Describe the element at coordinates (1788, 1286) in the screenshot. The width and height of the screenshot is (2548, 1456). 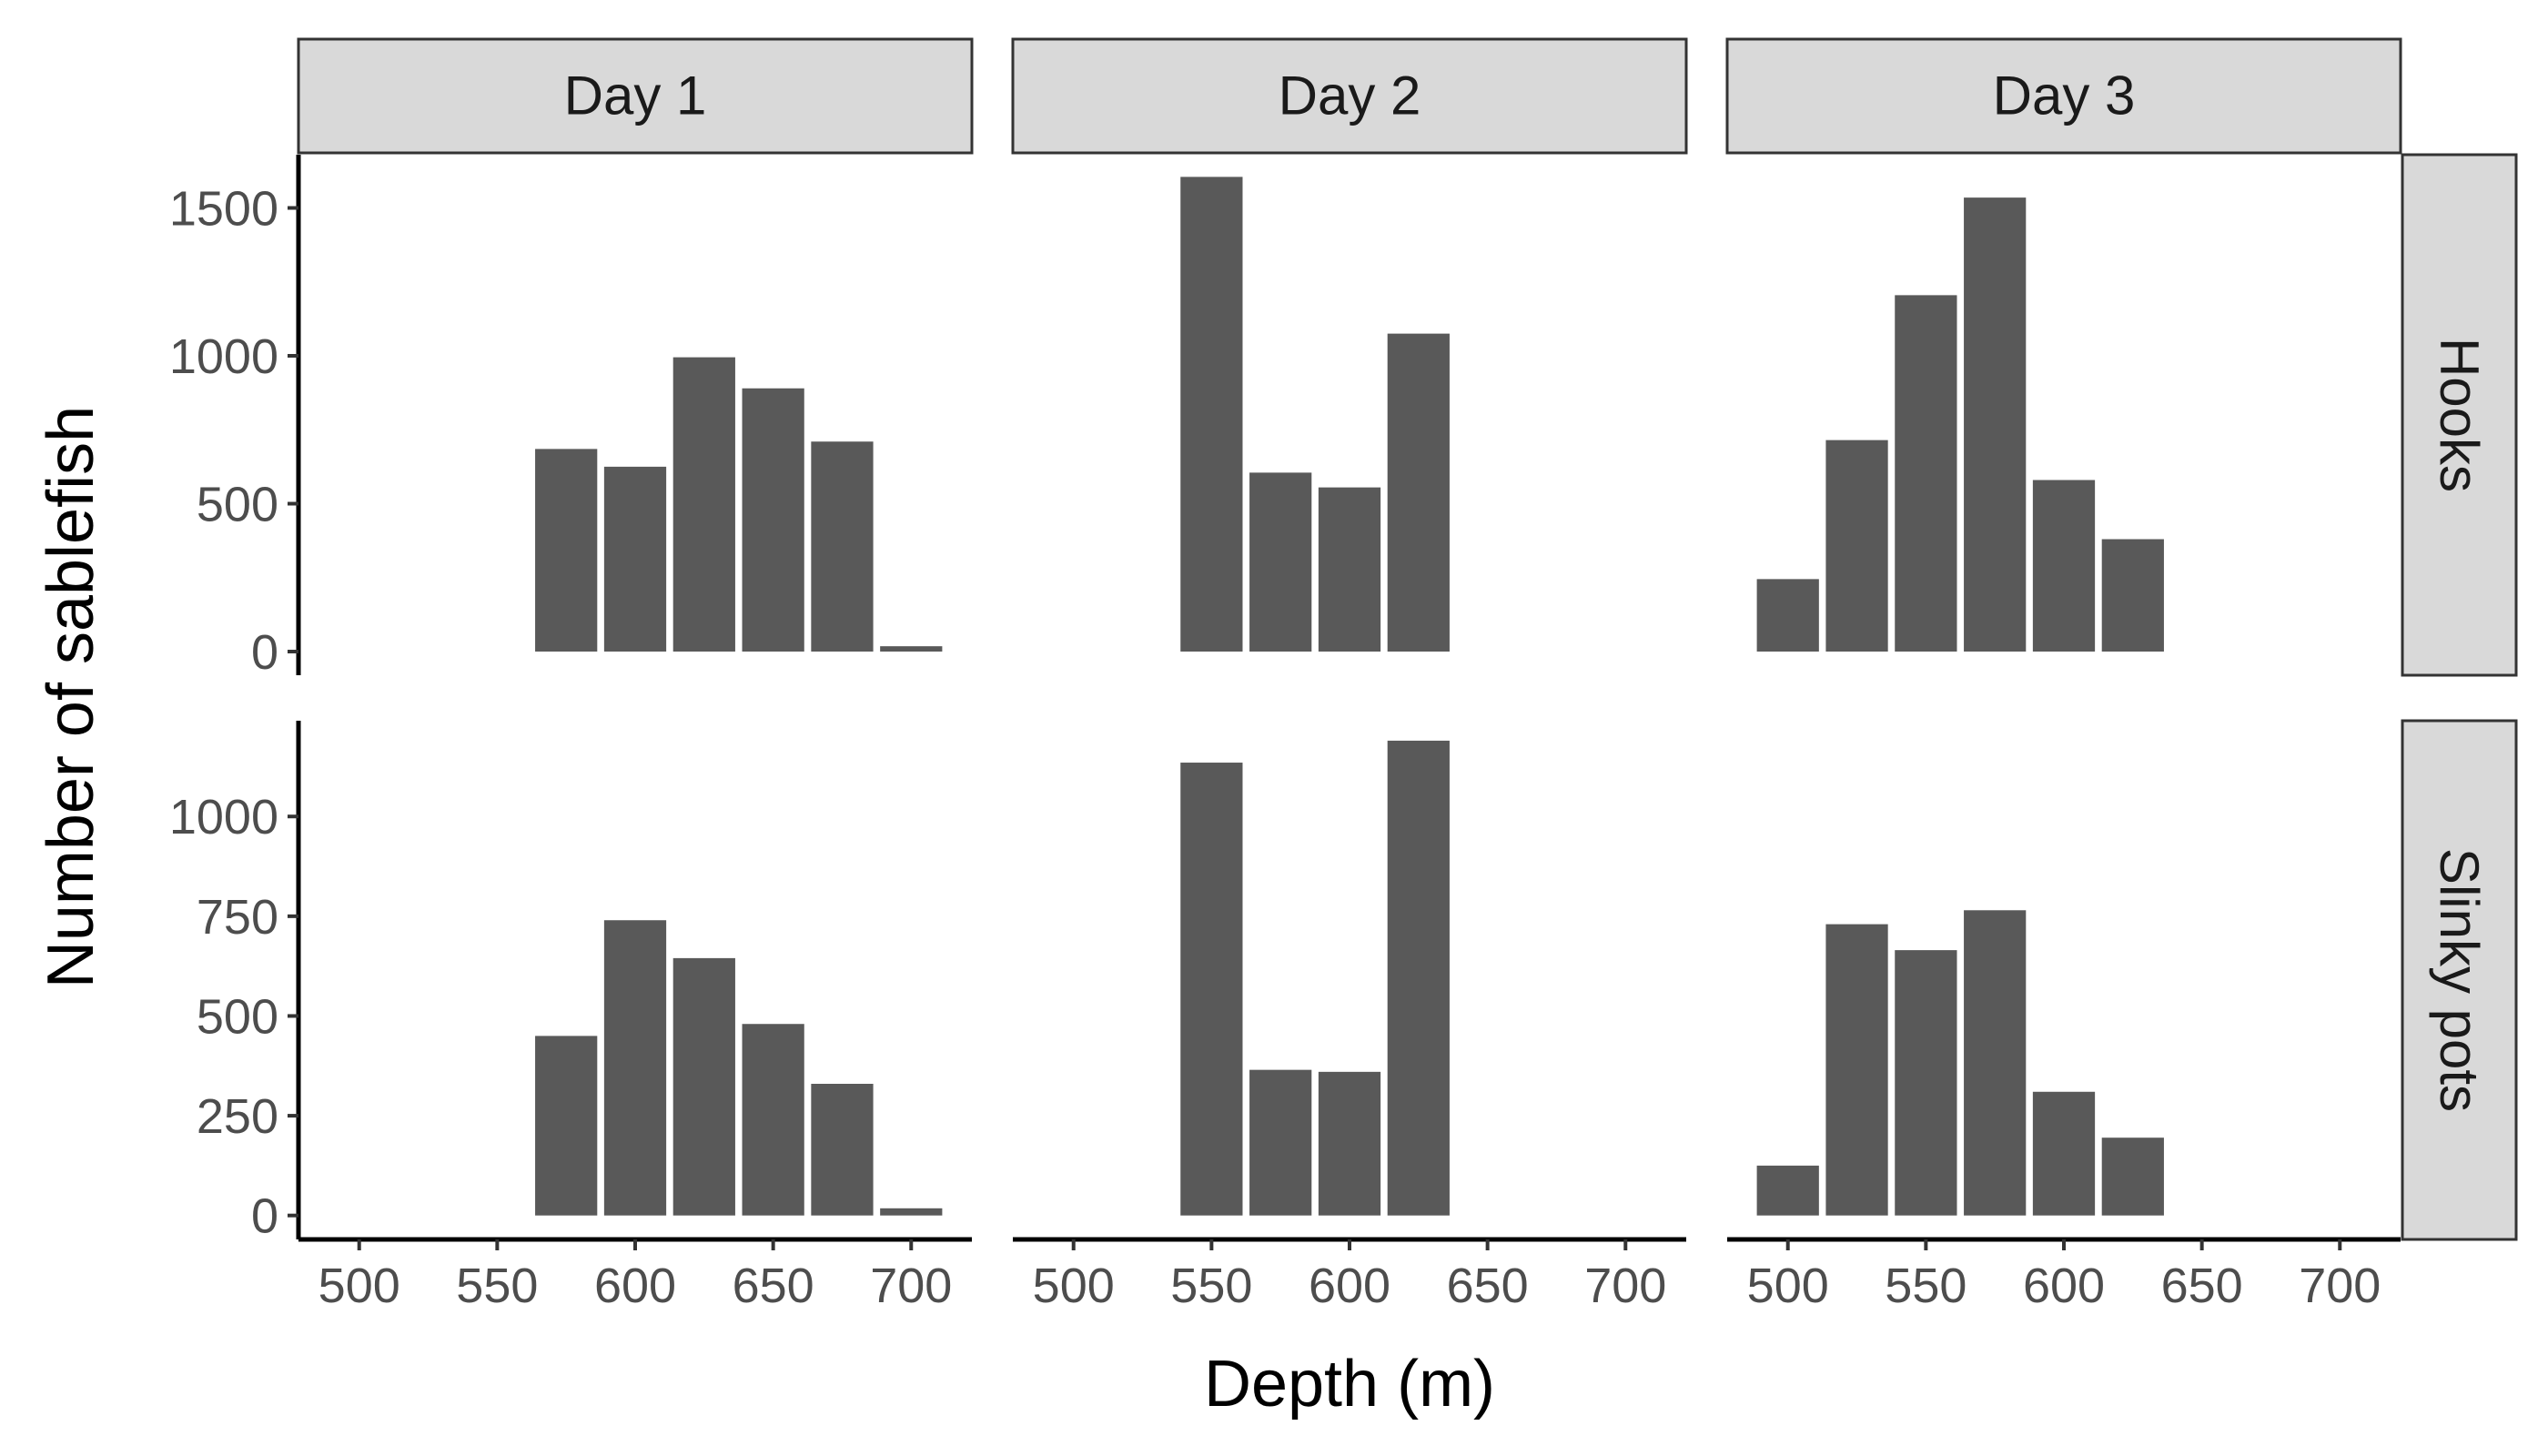
I see `x-tick-label-day-3-500: 500` at that location.